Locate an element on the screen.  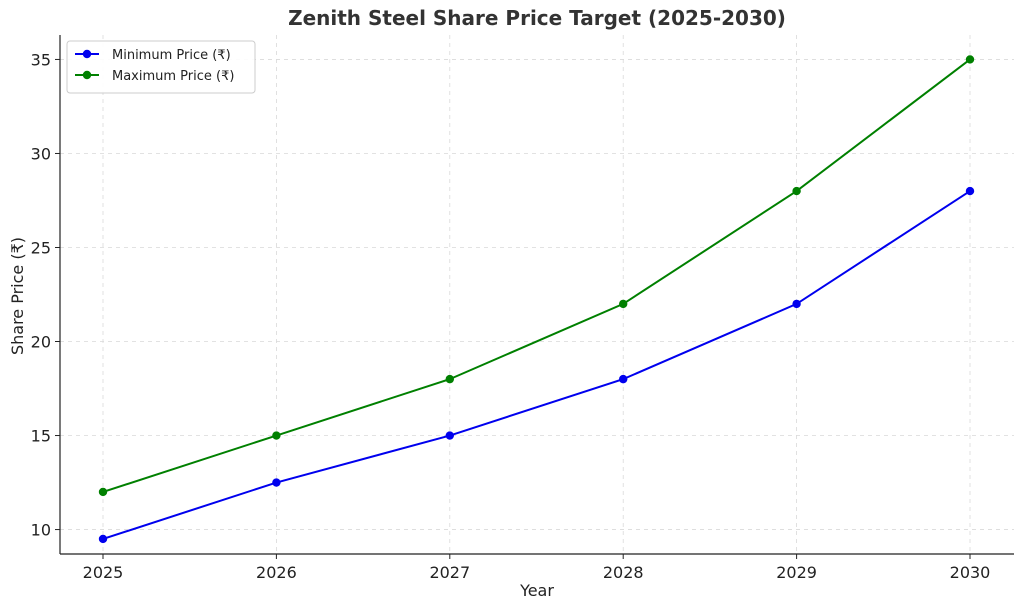
legend-box is located at coordinates (161, 67).